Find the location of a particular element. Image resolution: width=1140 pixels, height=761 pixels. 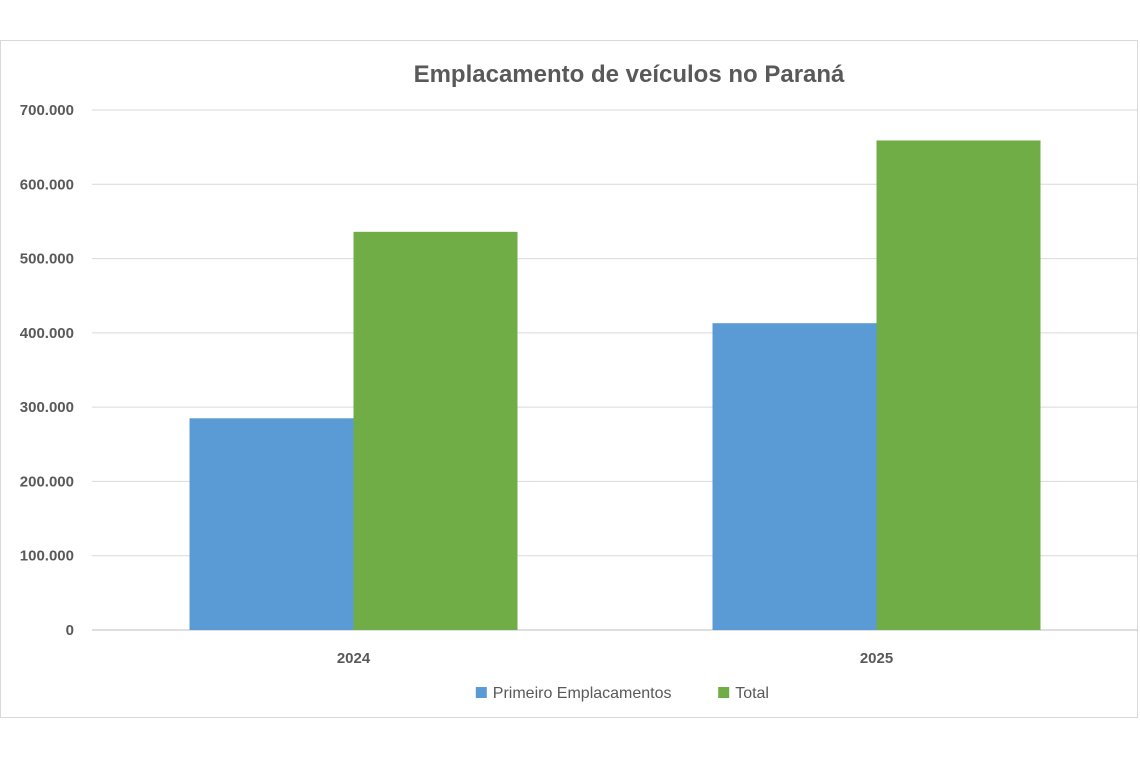

bar-total-2025 is located at coordinates (958, 385).